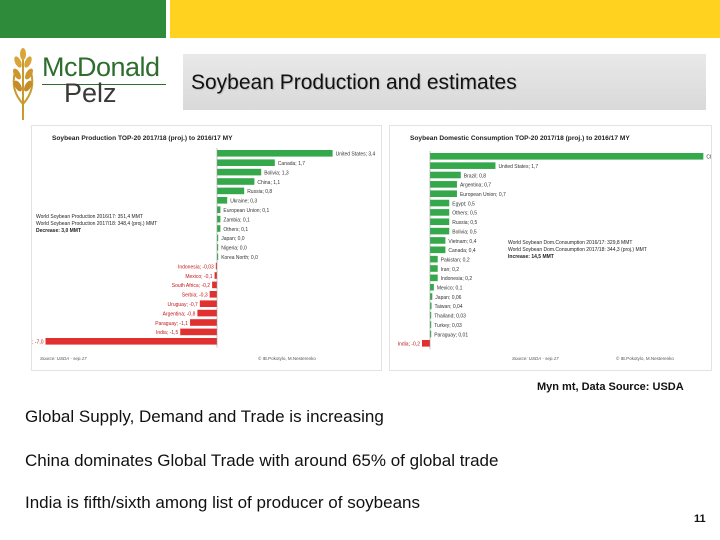  Describe the element at coordinates (101, 67) in the screenshot. I see `logo-text-mcdonald: McDonald` at that location.